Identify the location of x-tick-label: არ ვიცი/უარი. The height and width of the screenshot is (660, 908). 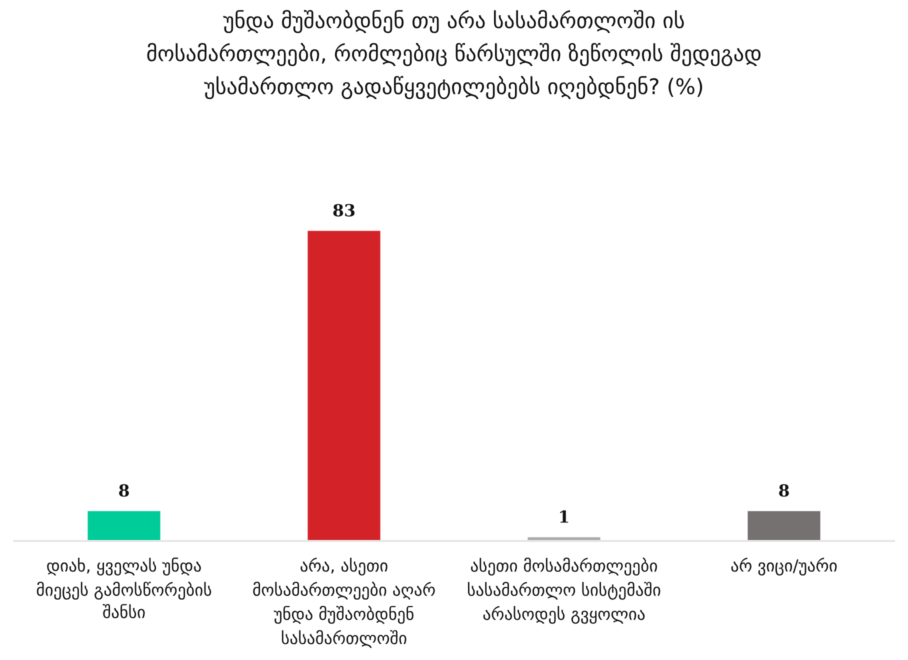
(784, 567).